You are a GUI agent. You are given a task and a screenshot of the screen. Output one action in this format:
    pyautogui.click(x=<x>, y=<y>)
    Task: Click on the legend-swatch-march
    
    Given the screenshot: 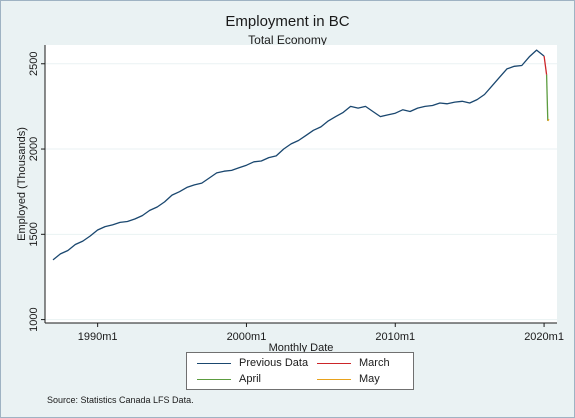 What is the action you would take?
    pyautogui.click(x=334, y=363)
    